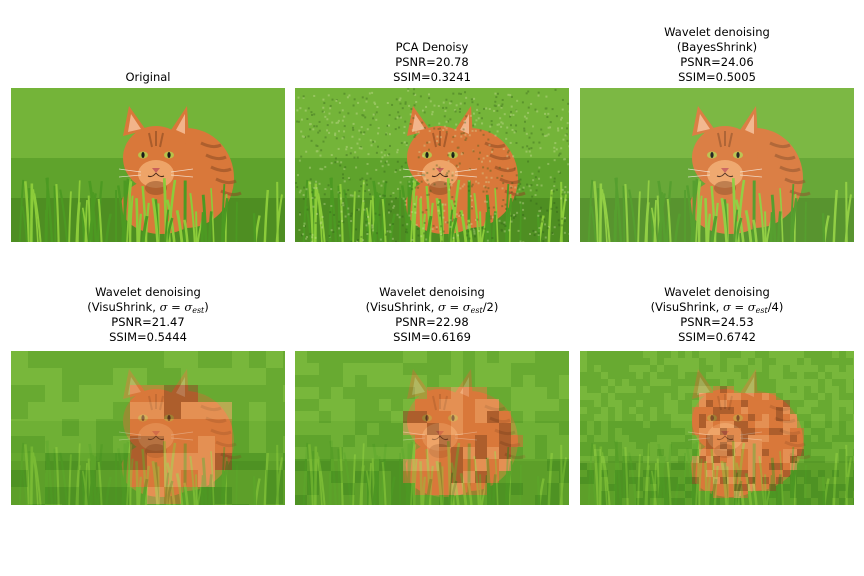 Image resolution: width=864 pixels, height=576 pixels. Describe the element at coordinates (206, 307) in the screenshot. I see `sigma-suffix: )` at that location.